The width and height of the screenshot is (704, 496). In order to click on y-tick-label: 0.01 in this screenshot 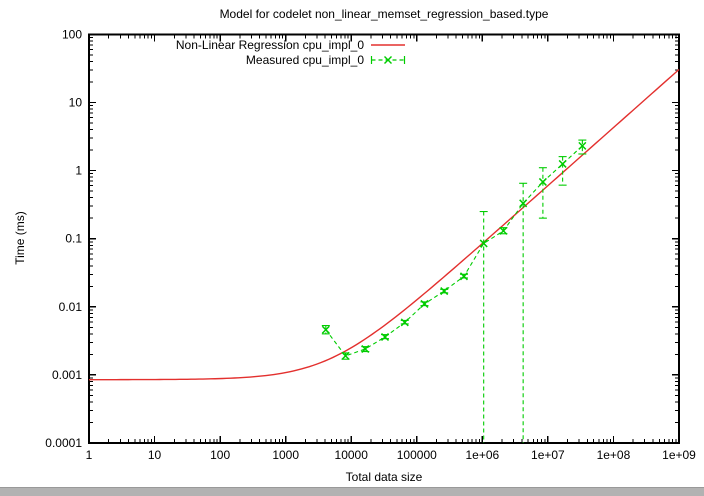, I will do `click(71, 307)`.